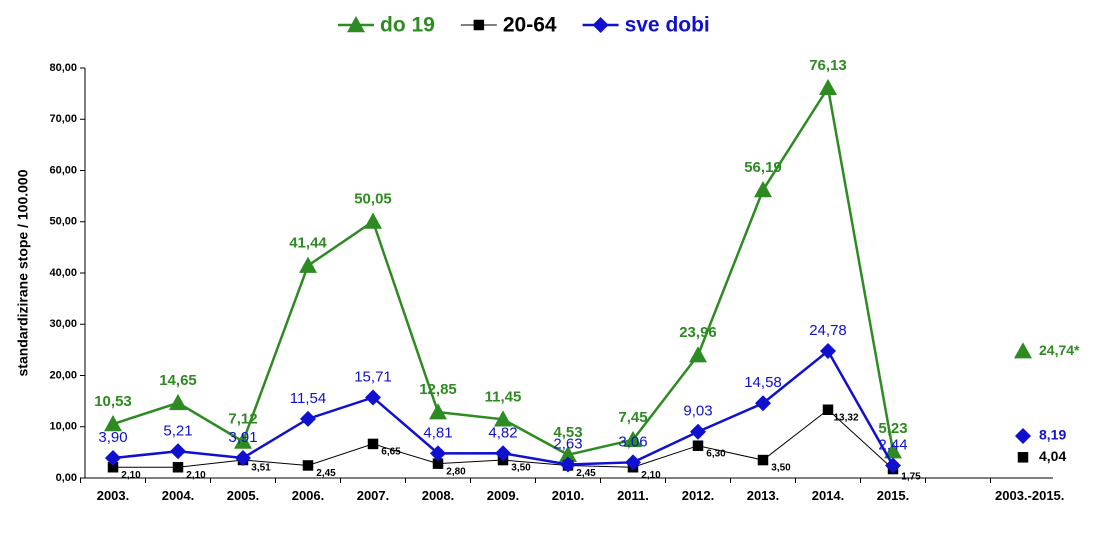 This screenshot has height=533, width=1105. I want to click on data-label: 13,32, so click(845, 417).